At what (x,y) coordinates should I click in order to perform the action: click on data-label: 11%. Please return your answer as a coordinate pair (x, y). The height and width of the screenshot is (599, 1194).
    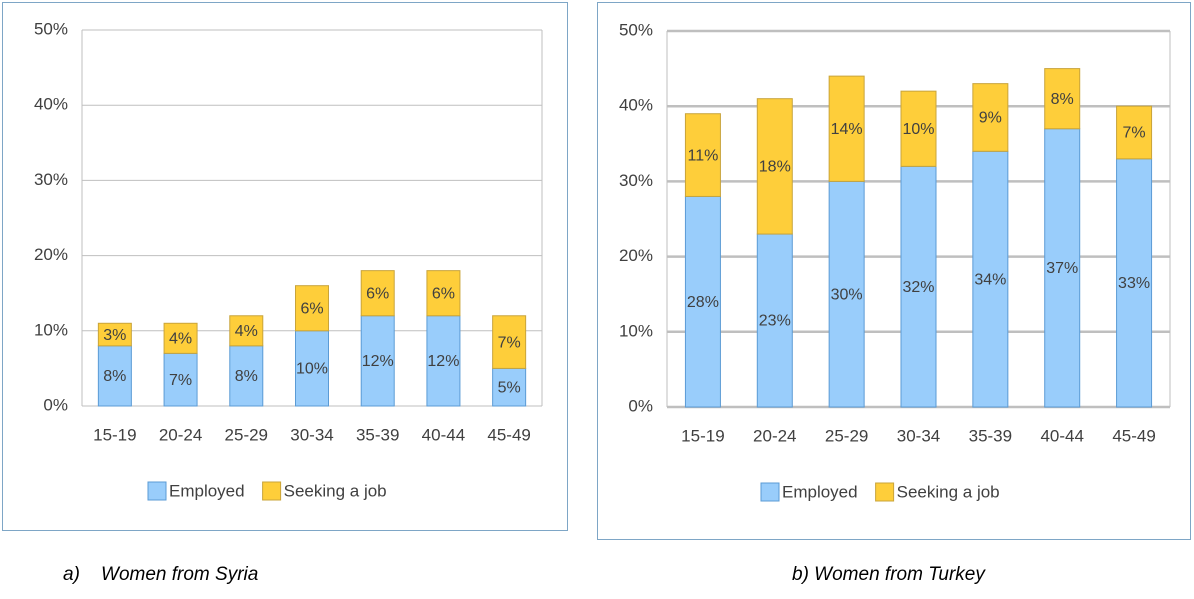
    Looking at the image, I should click on (703, 155).